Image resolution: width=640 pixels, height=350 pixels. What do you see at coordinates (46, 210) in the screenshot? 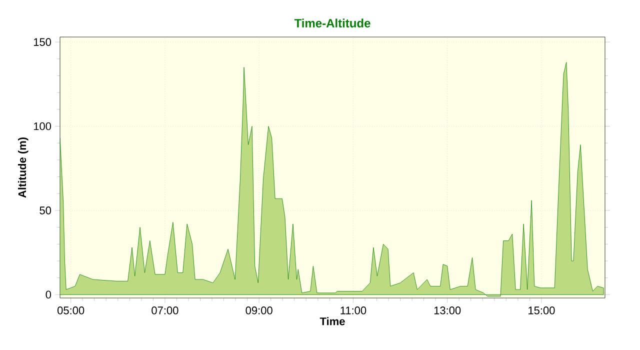
I see `y-tick-label: 50` at bounding box center [46, 210].